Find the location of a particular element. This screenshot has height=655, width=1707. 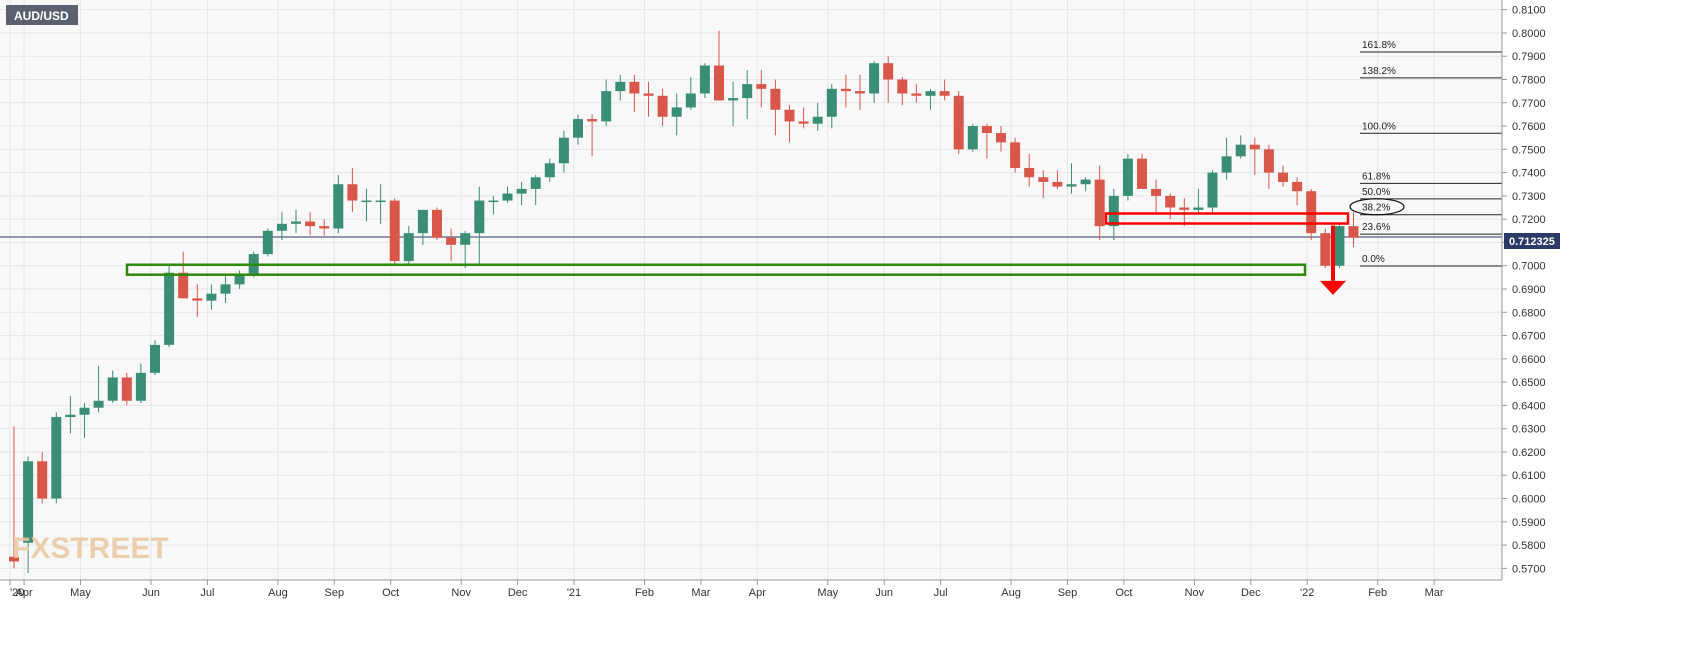

current-price-label: 0.712325 is located at coordinates (1532, 242).